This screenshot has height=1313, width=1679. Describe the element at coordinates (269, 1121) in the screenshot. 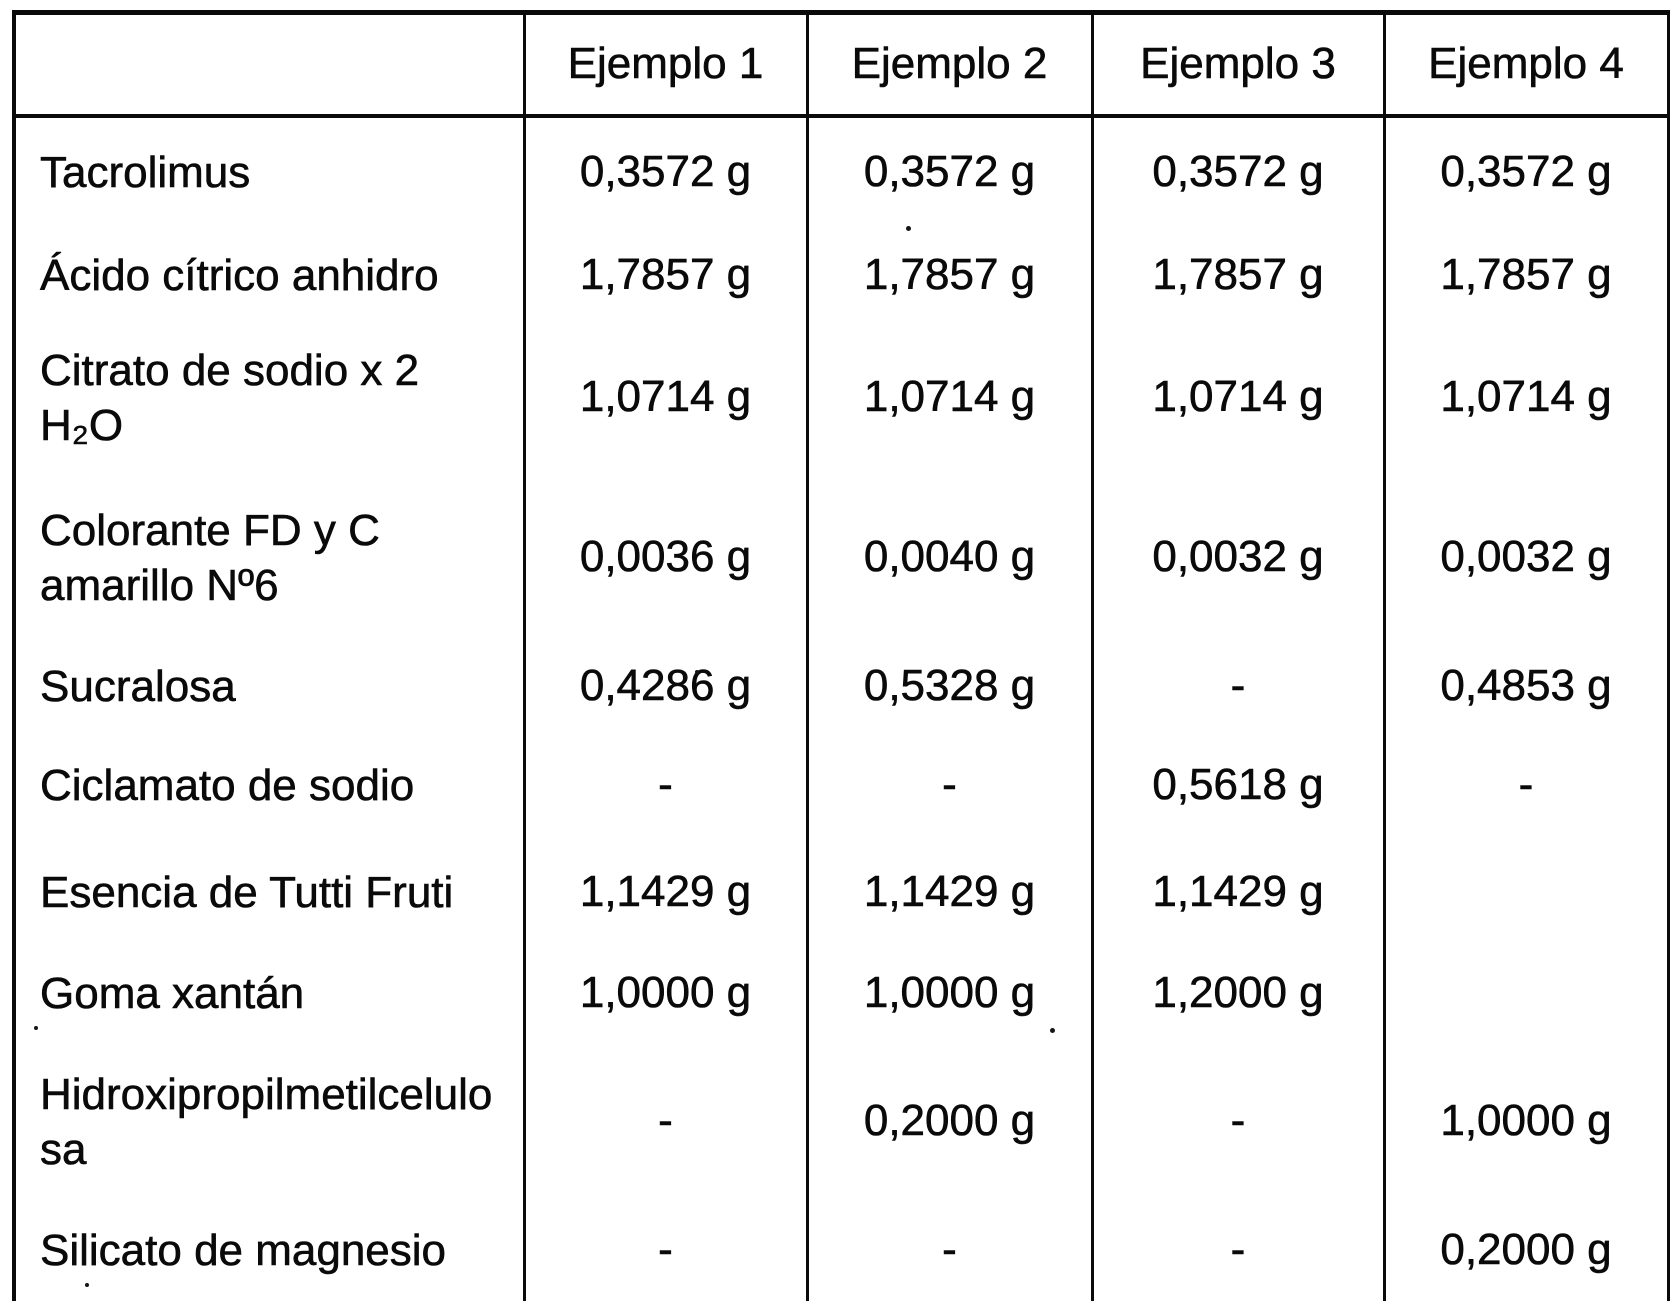

I see `ingredient-label: Hidroxipropilmetilcelulo sa` at that location.